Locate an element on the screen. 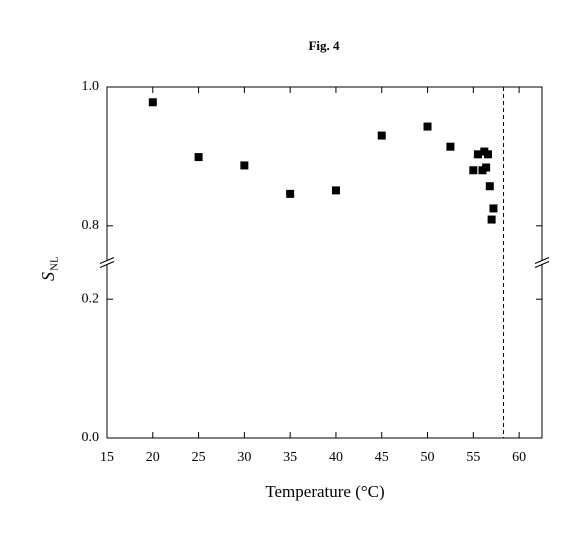 The width and height of the screenshot is (583, 540). x-tick-label: 25 is located at coordinates (199, 457).